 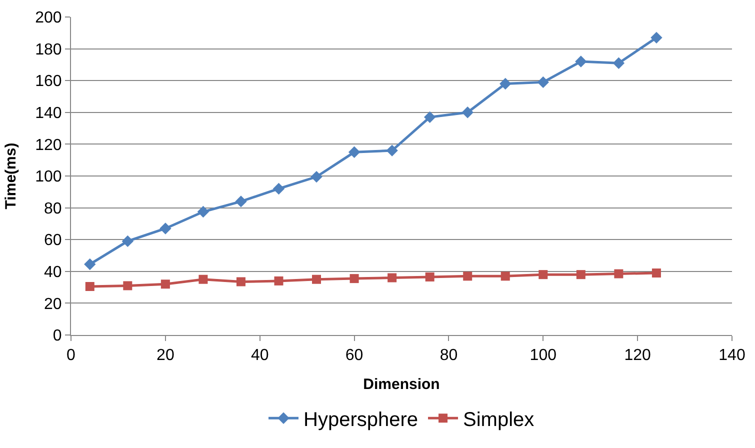 I want to click on x-tick-label: 60, so click(x=354, y=355).